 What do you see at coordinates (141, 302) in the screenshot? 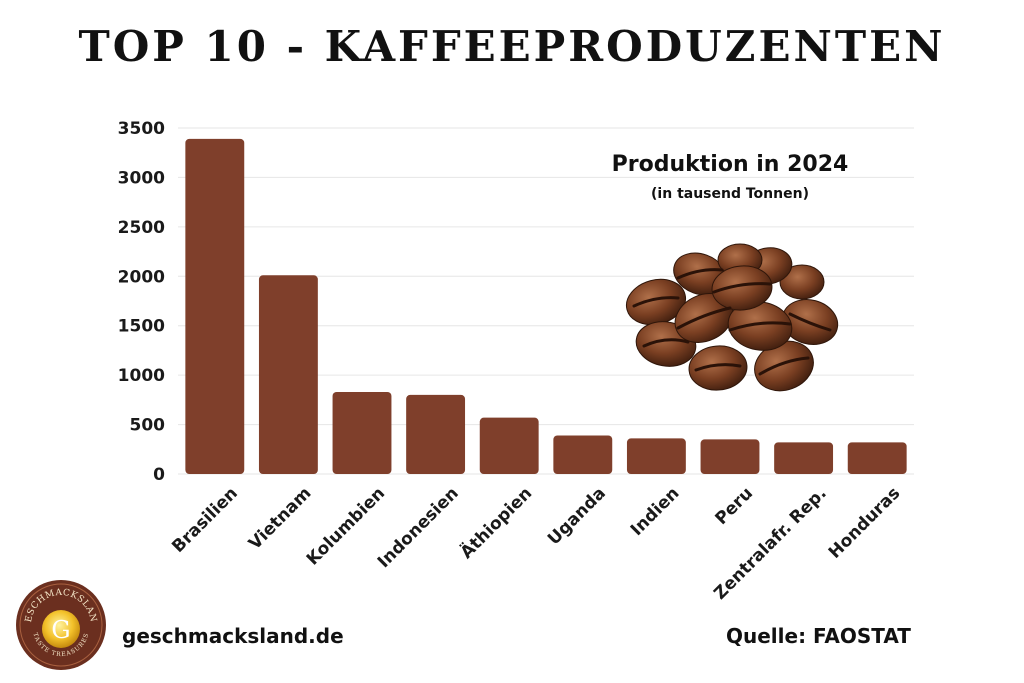
I see `y-axis-ticks: 0 500 1000 1500 2000 2500 3000 3500` at bounding box center [141, 302].